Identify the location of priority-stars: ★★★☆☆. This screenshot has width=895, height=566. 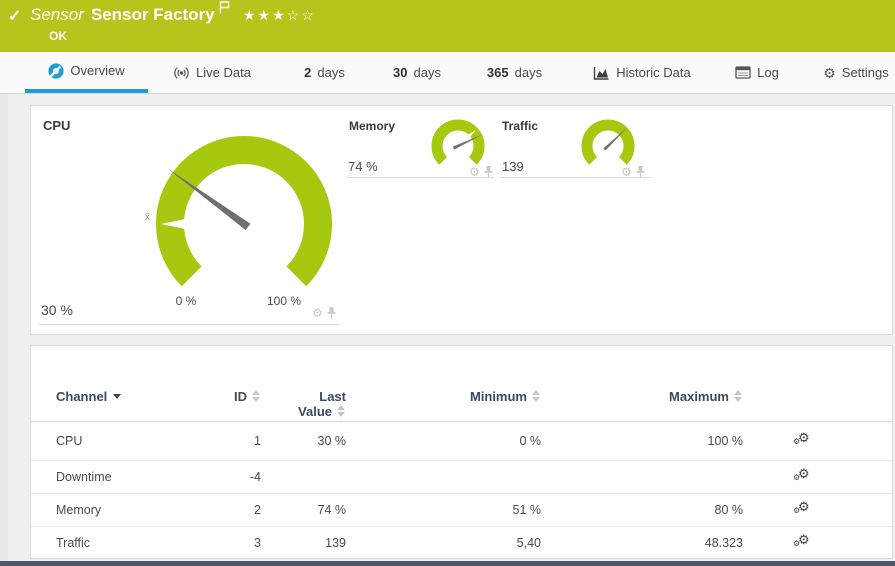
(279, 15).